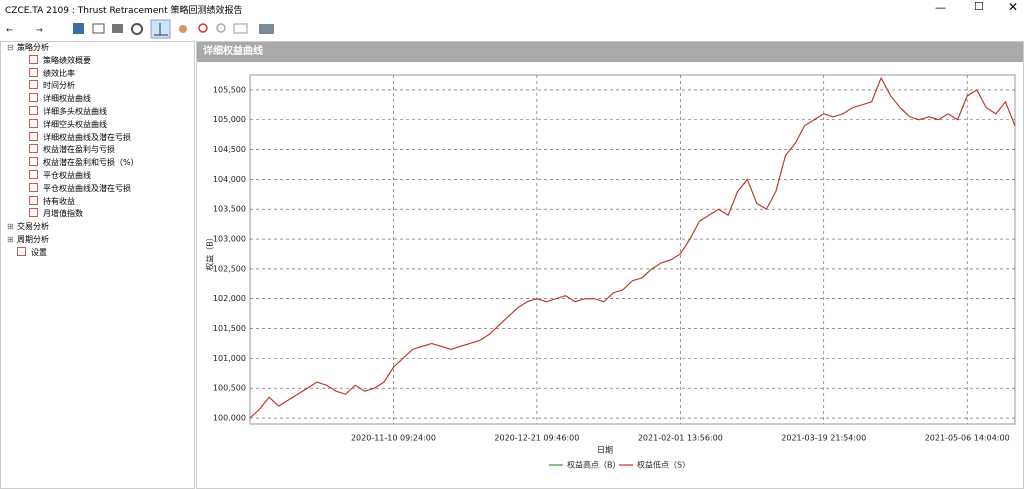 This screenshot has width=1024, height=489. Describe the element at coordinates (229, 119) in the screenshot. I see `y-tick-label: 105,000` at that location.